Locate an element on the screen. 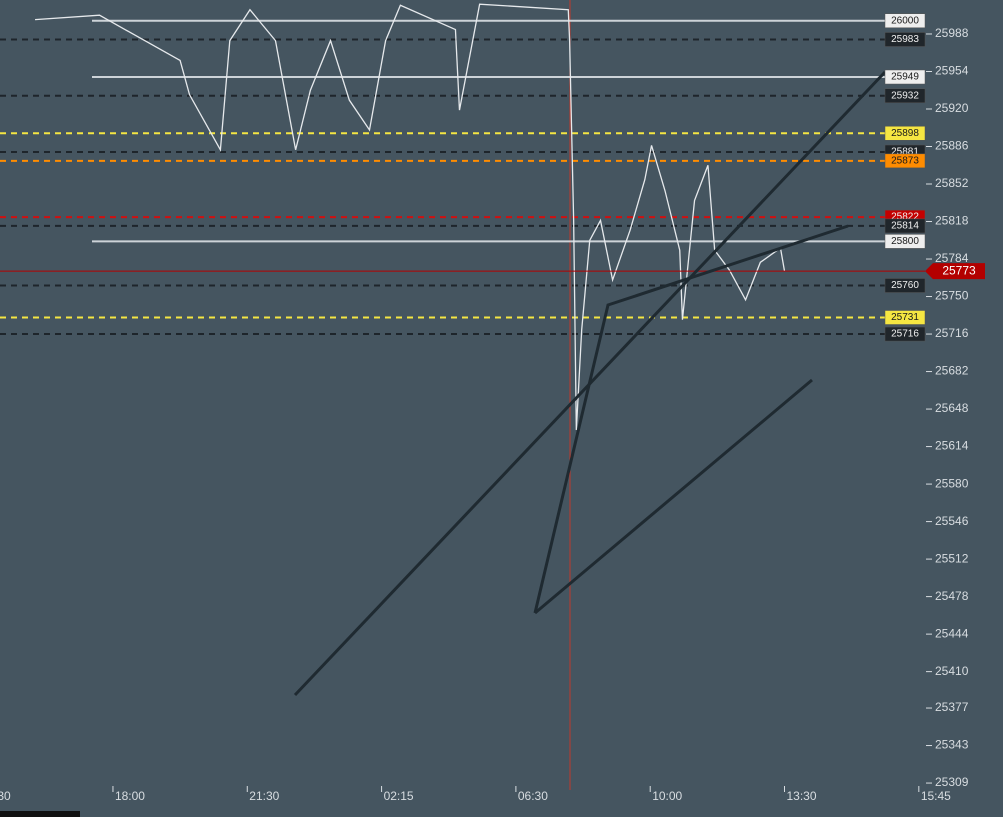 The height and width of the screenshot is (817, 1003). level-label: 25814 is located at coordinates (905, 226).